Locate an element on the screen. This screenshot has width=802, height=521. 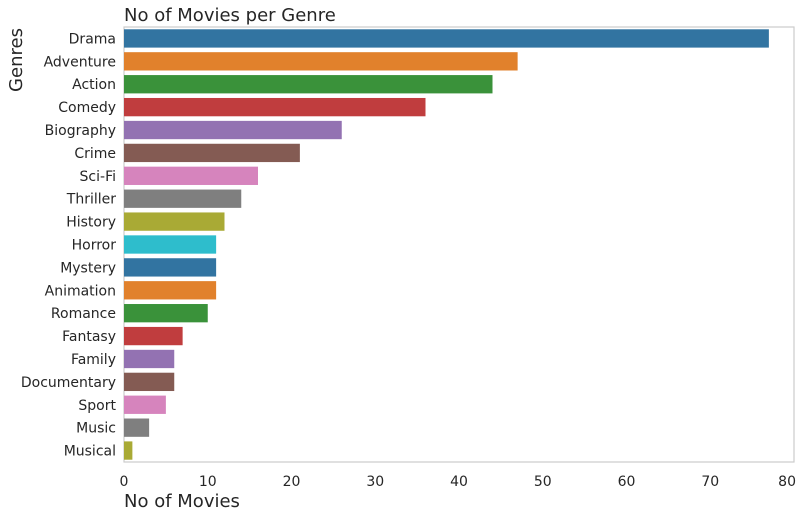
y-tick-label: Sci-Fi is located at coordinates (98, 177).